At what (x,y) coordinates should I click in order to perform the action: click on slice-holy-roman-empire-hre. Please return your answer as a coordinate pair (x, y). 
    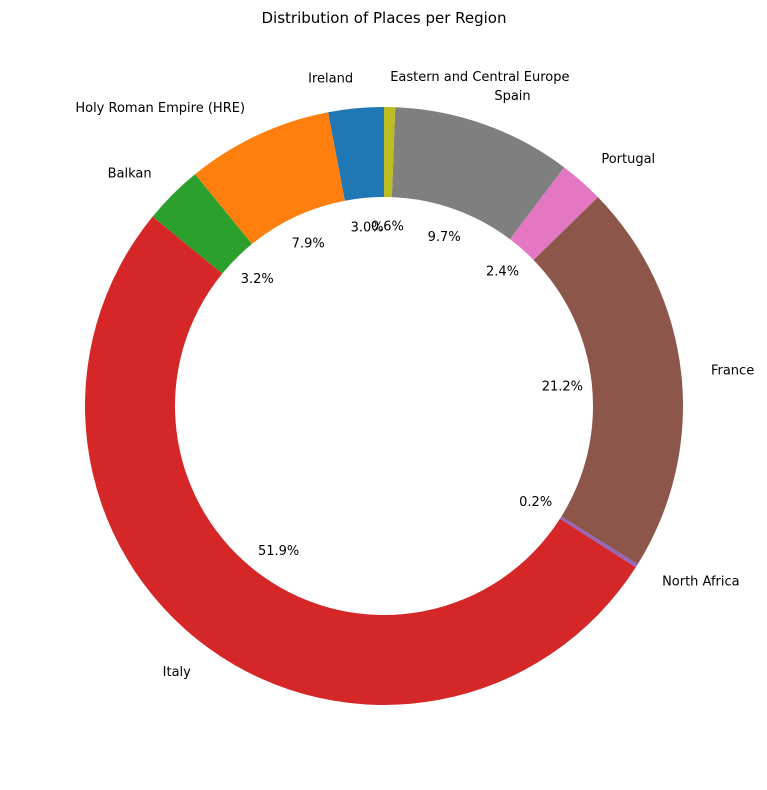
    Looking at the image, I should click on (270, 178).